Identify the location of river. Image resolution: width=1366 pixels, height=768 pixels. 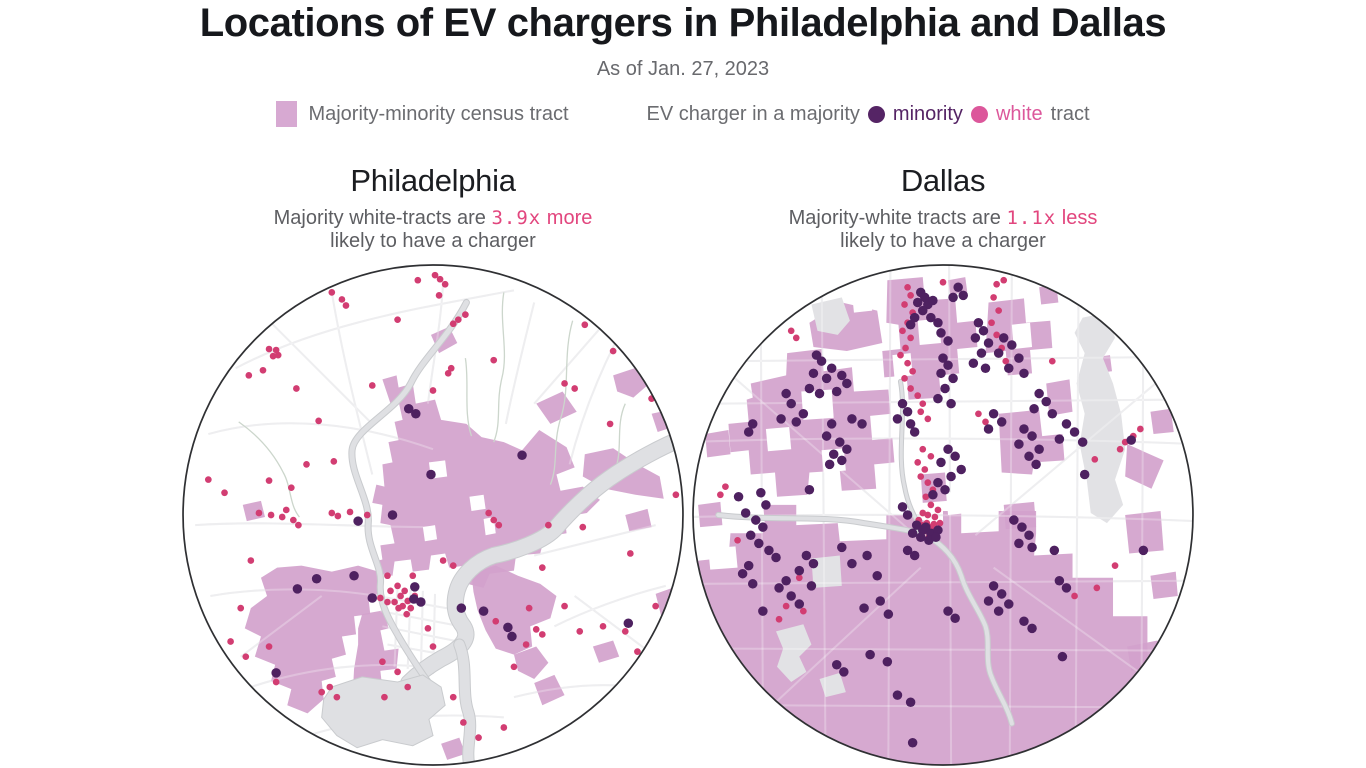
(542, 558).